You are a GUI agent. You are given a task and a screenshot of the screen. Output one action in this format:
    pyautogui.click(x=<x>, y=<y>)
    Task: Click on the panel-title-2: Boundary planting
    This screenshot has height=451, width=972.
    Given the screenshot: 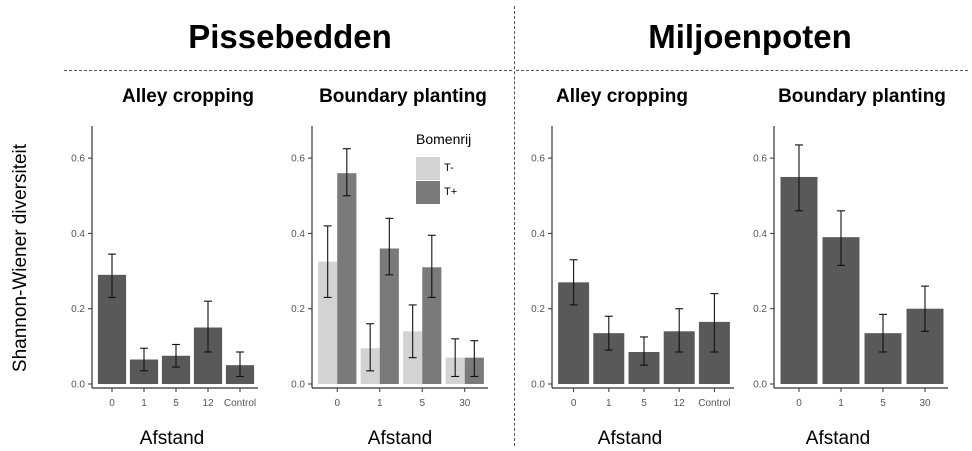 What is the action you would take?
    pyautogui.click(x=403, y=96)
    